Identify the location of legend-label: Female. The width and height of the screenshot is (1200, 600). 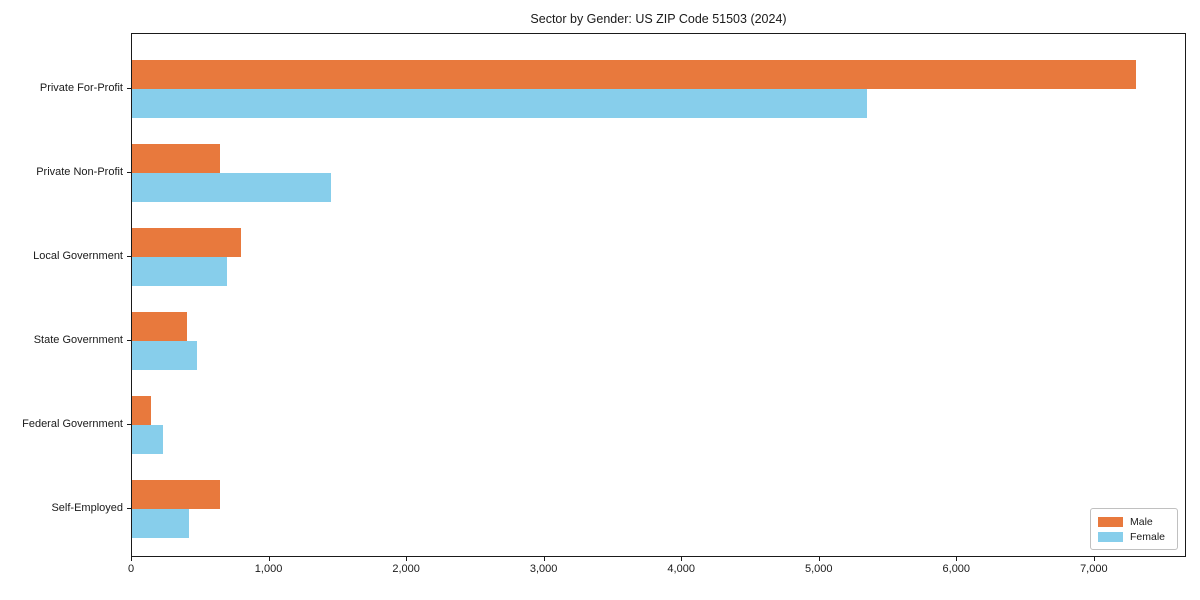
(1148, 536).